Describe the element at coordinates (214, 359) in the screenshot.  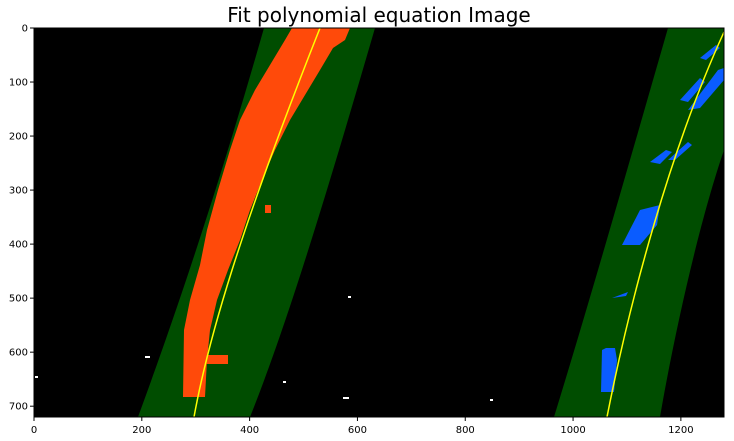
I see `left-lane-blob` at that location.